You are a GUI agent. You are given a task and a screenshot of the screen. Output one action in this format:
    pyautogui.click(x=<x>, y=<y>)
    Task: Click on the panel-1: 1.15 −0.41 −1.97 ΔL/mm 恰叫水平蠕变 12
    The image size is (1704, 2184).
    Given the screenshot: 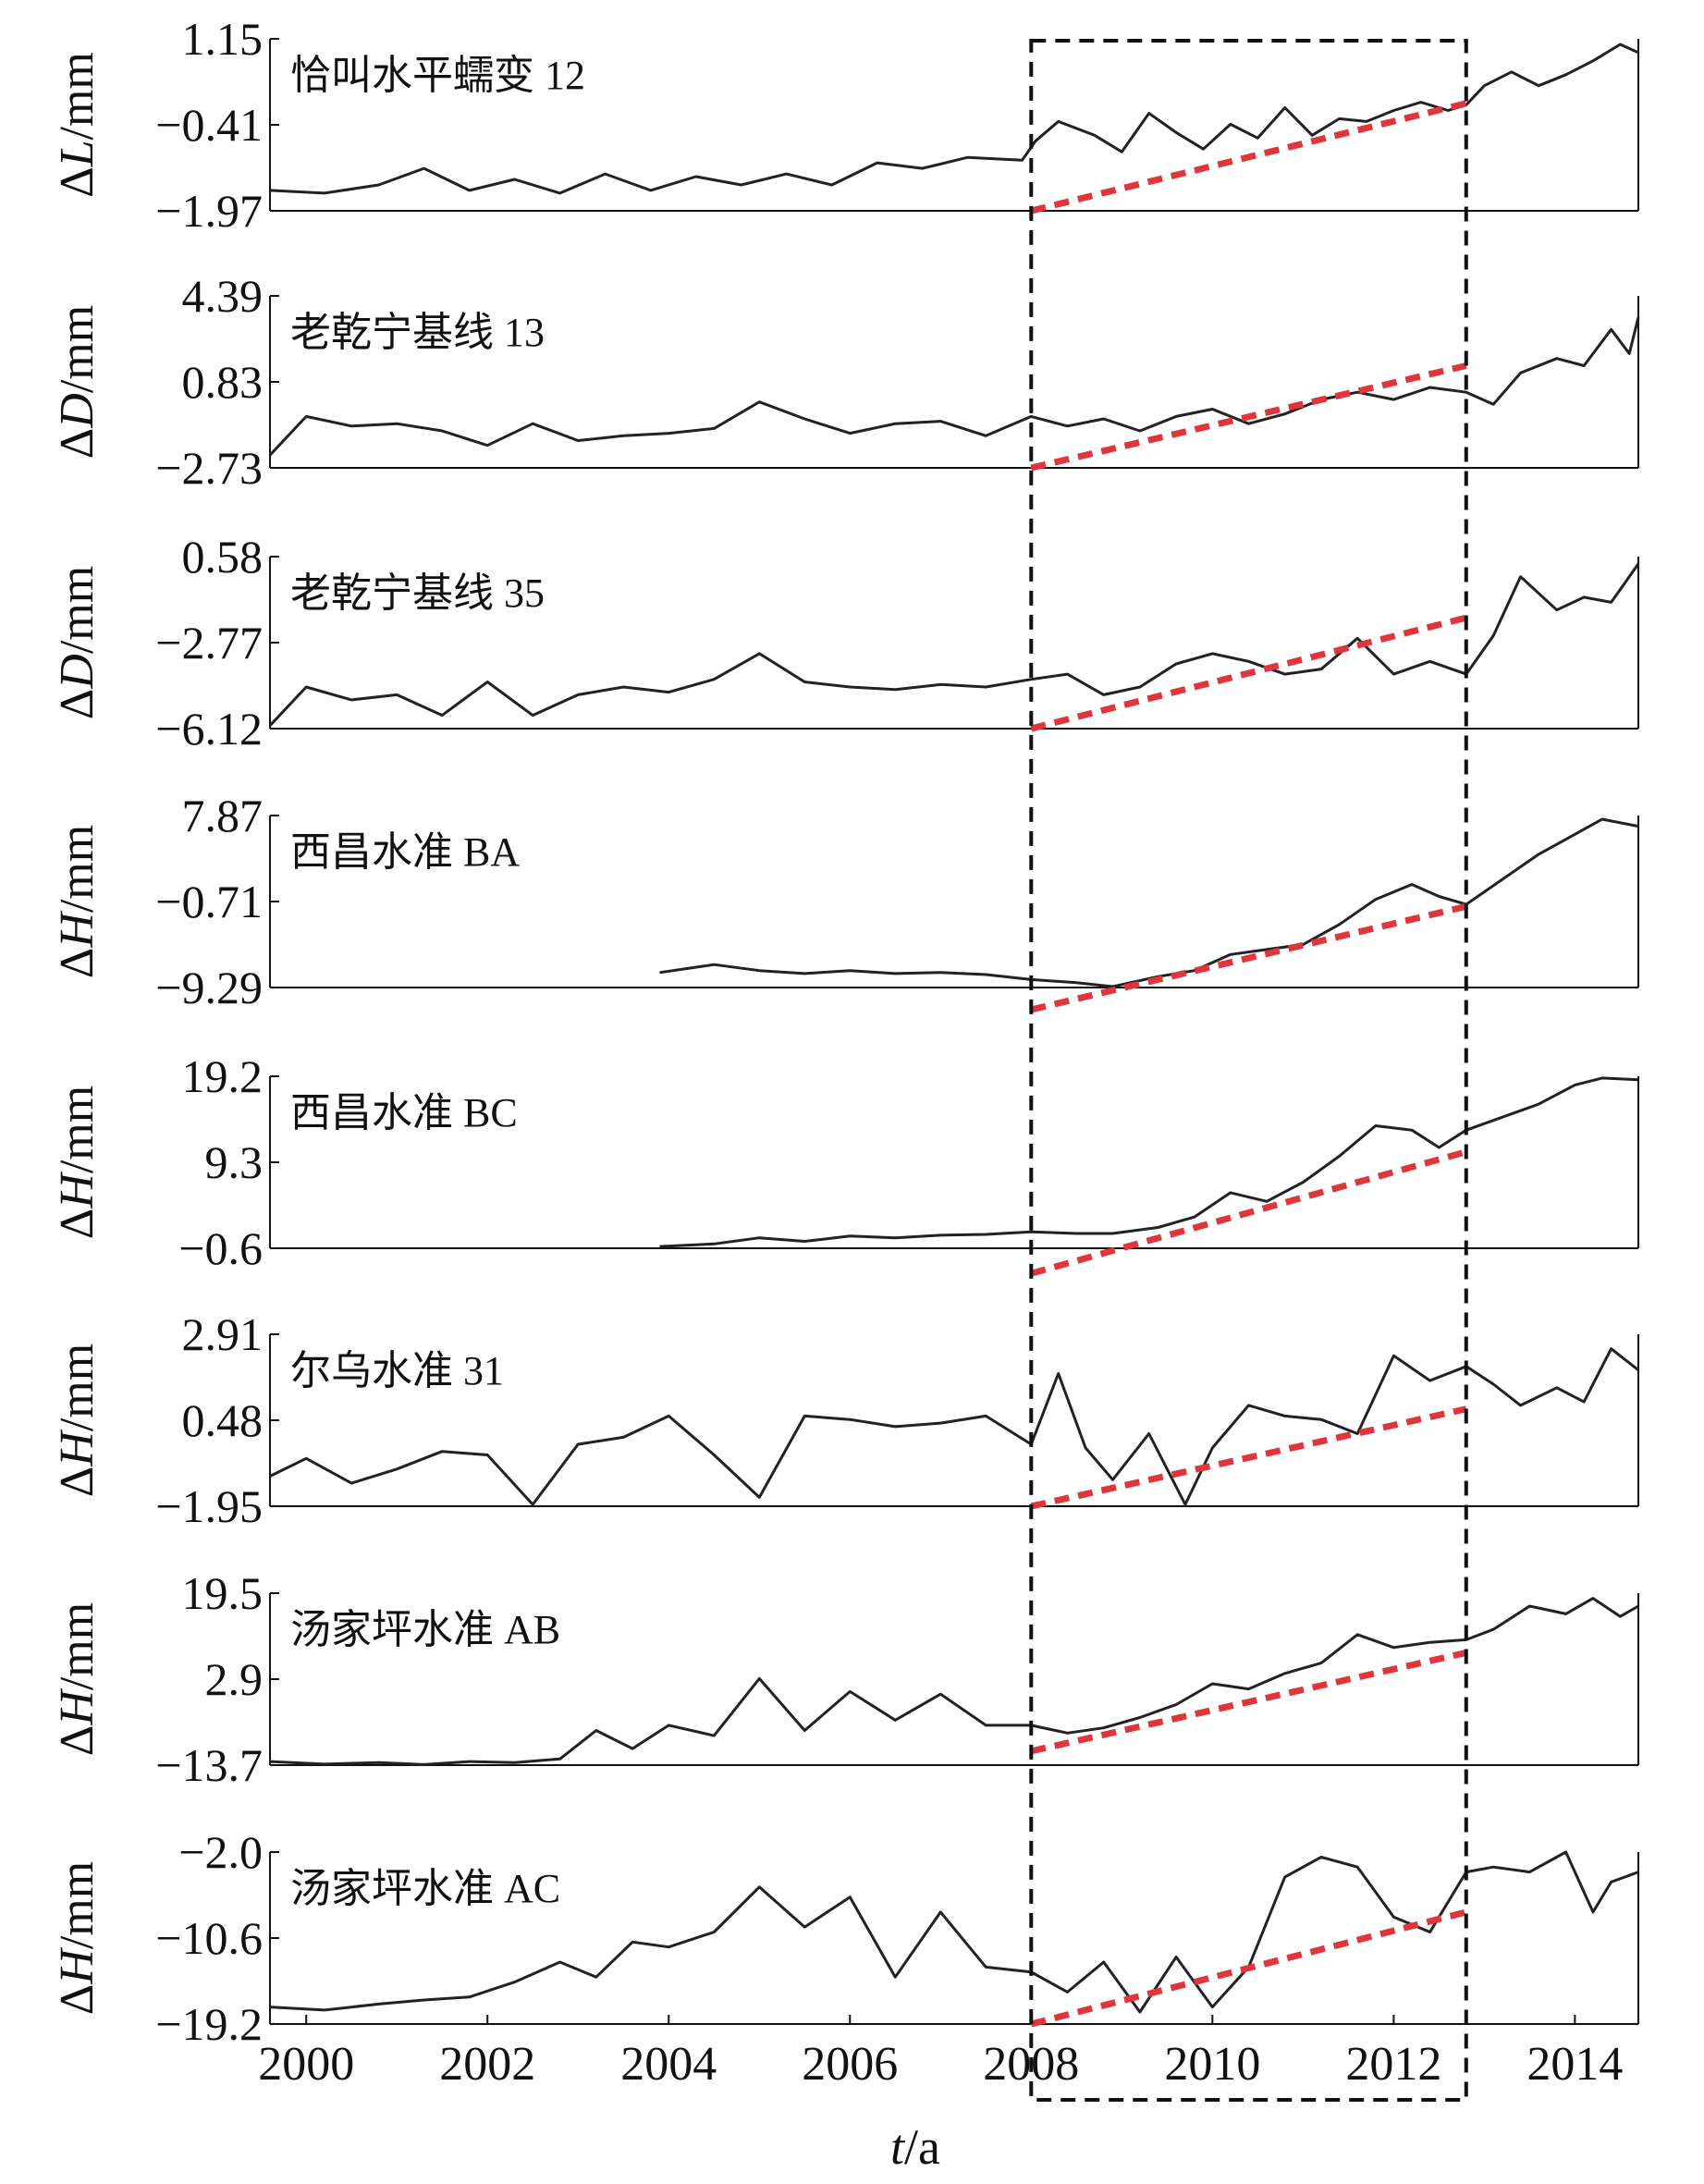 What is the action you would take?
    pyautogui.click(x=845, y=125)
    